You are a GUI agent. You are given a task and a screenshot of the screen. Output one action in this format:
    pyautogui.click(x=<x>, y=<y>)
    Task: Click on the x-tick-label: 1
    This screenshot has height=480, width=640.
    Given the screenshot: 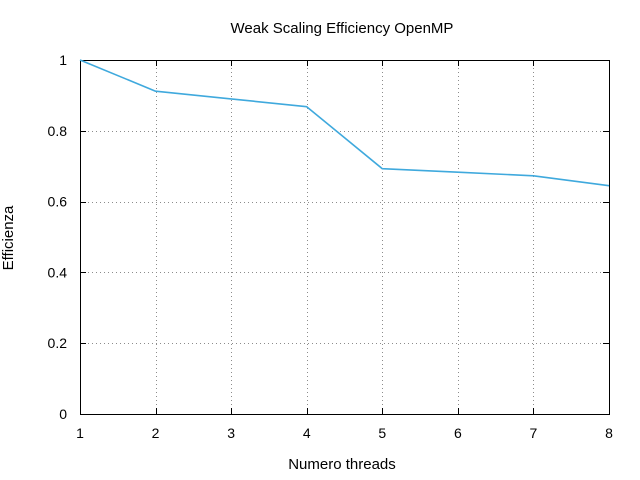 What is the action you would take?
    pyautogui.click(x=80, y=433)
    